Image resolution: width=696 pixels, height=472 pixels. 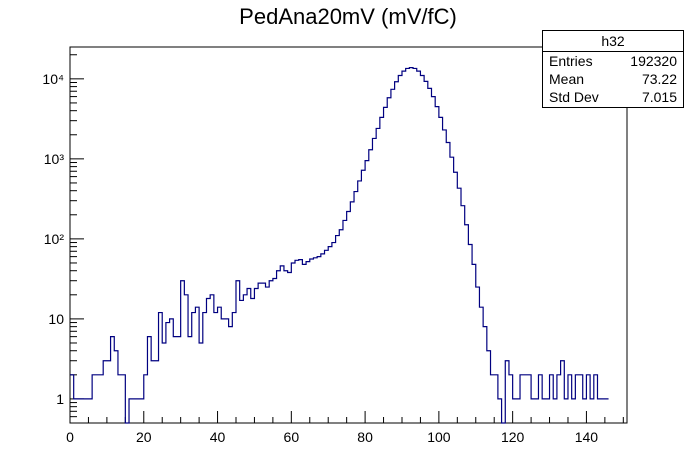 What do you see at coordinates (653, 61) in the screenshot?
I see `stats-value: 192320` at bounding box center [653, 61].